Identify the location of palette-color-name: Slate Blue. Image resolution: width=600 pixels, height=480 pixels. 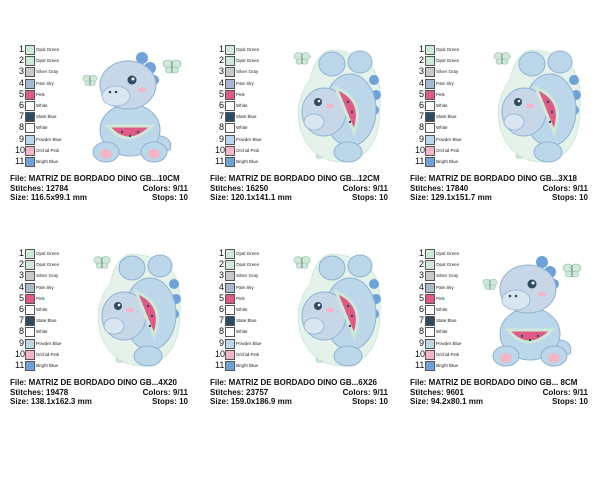
(246, 117).